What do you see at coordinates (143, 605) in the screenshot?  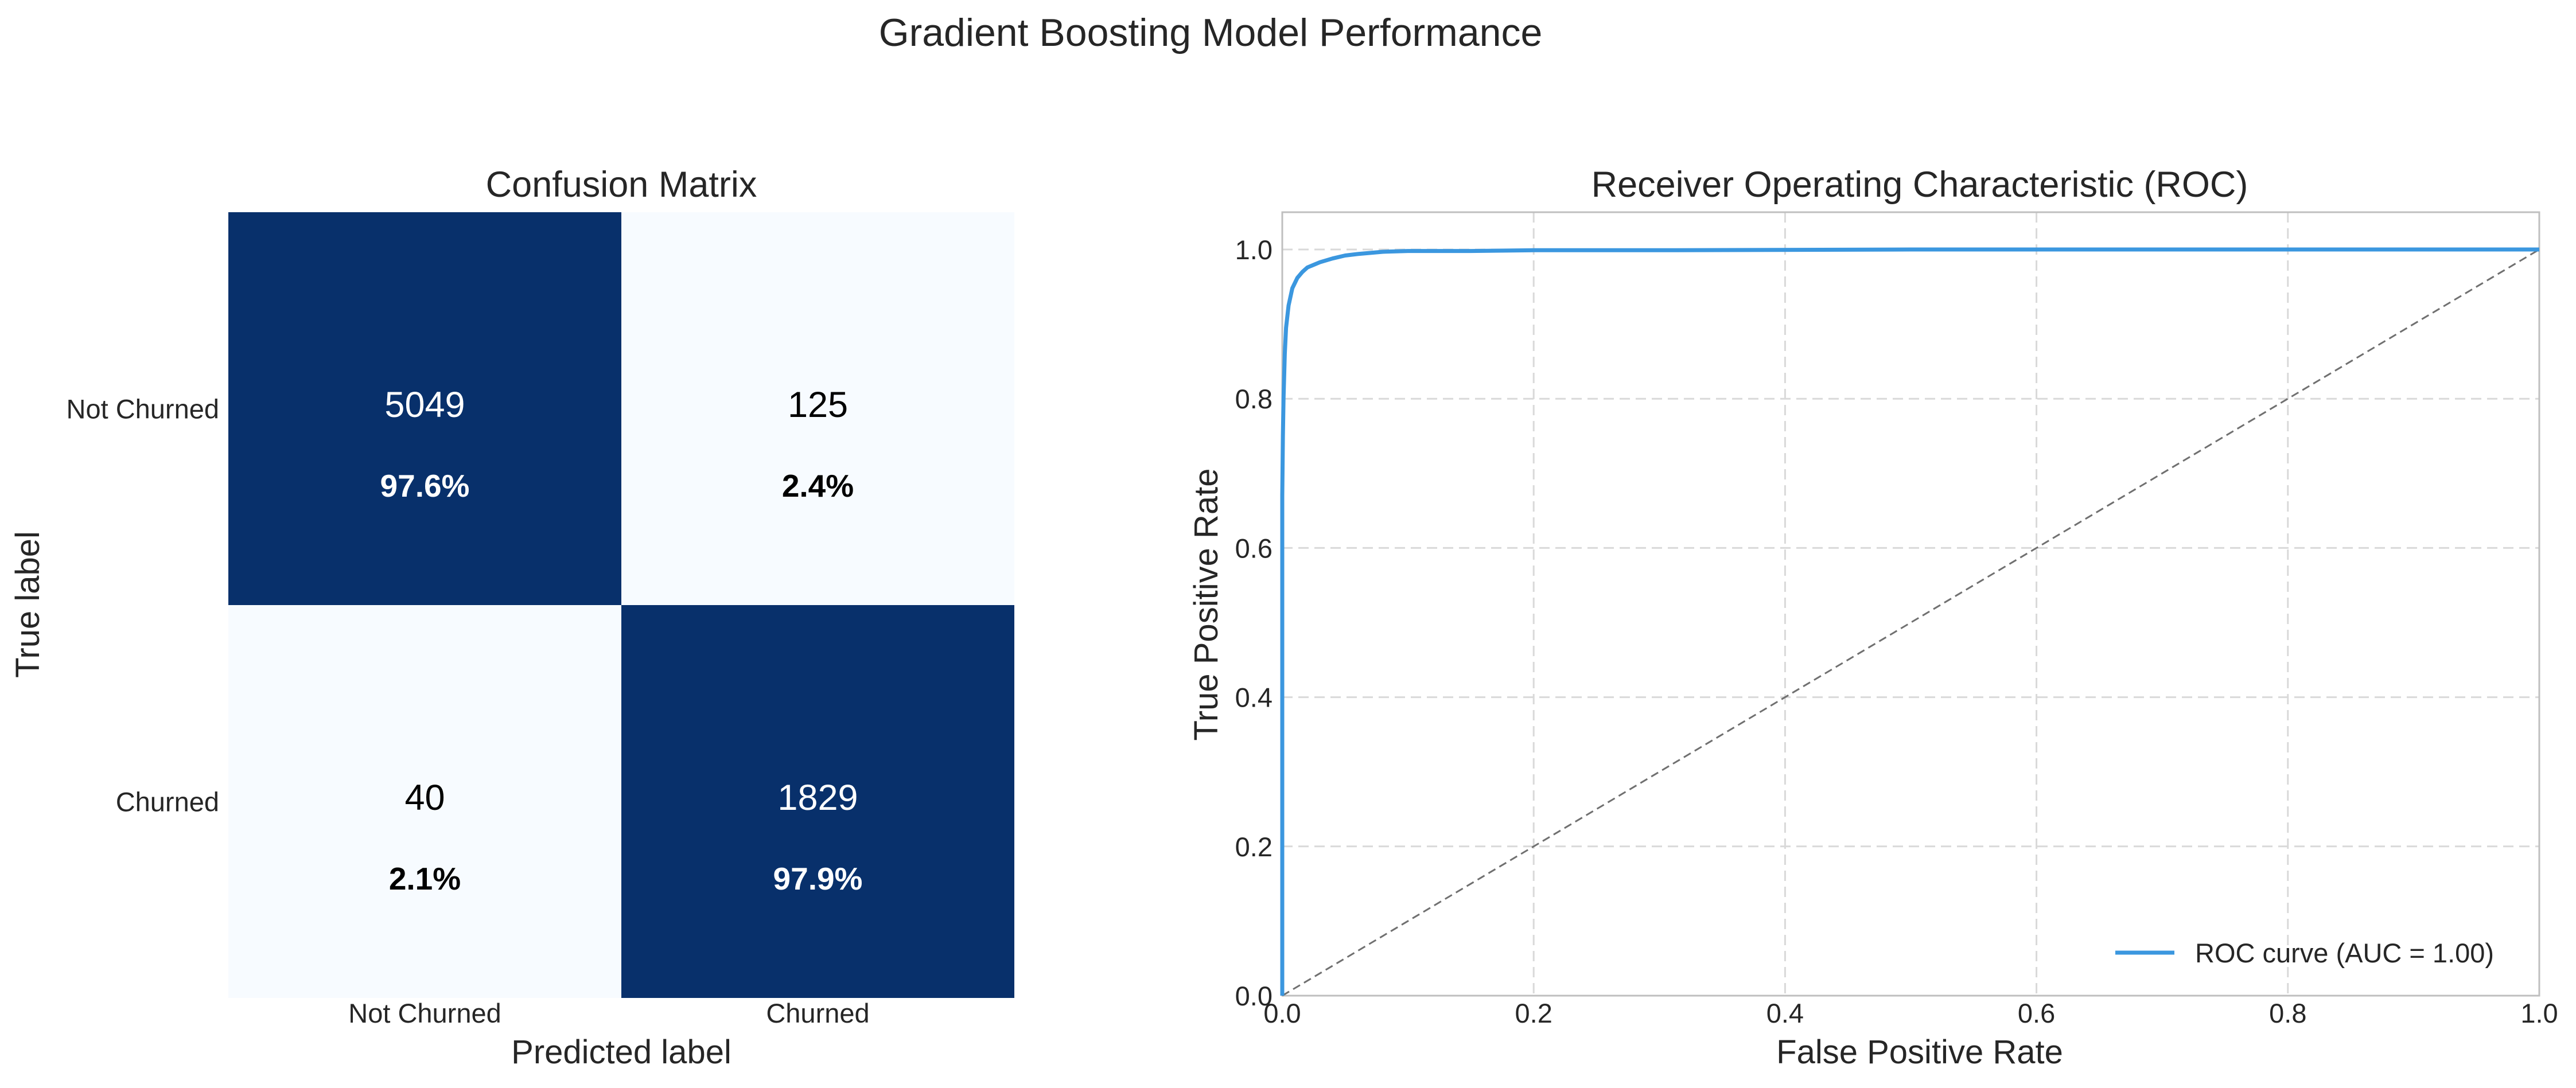 I see `confusion-matrix-y-ticks: Not Churned Churned` at bounding box center [143, 605].